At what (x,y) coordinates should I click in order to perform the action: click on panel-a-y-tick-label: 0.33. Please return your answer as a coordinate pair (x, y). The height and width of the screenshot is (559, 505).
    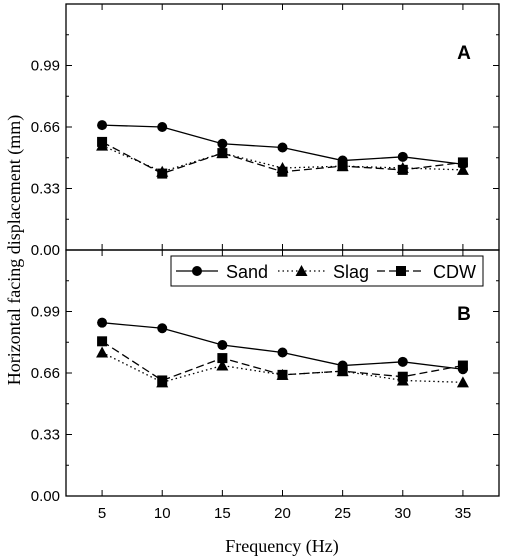
    Looking at the image, I should click on (45, 189).